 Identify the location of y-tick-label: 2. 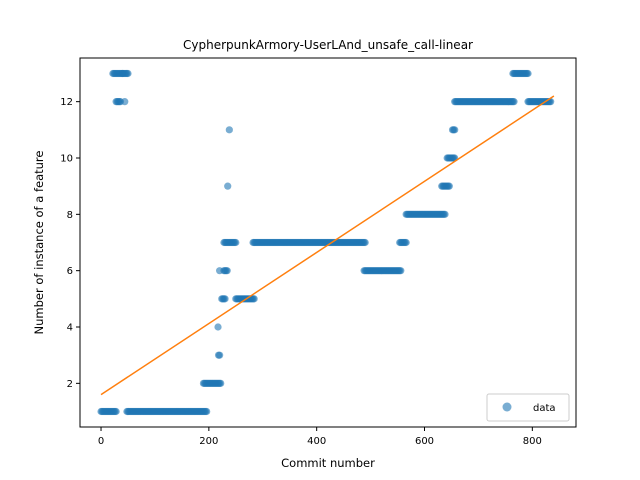
(70, 384).